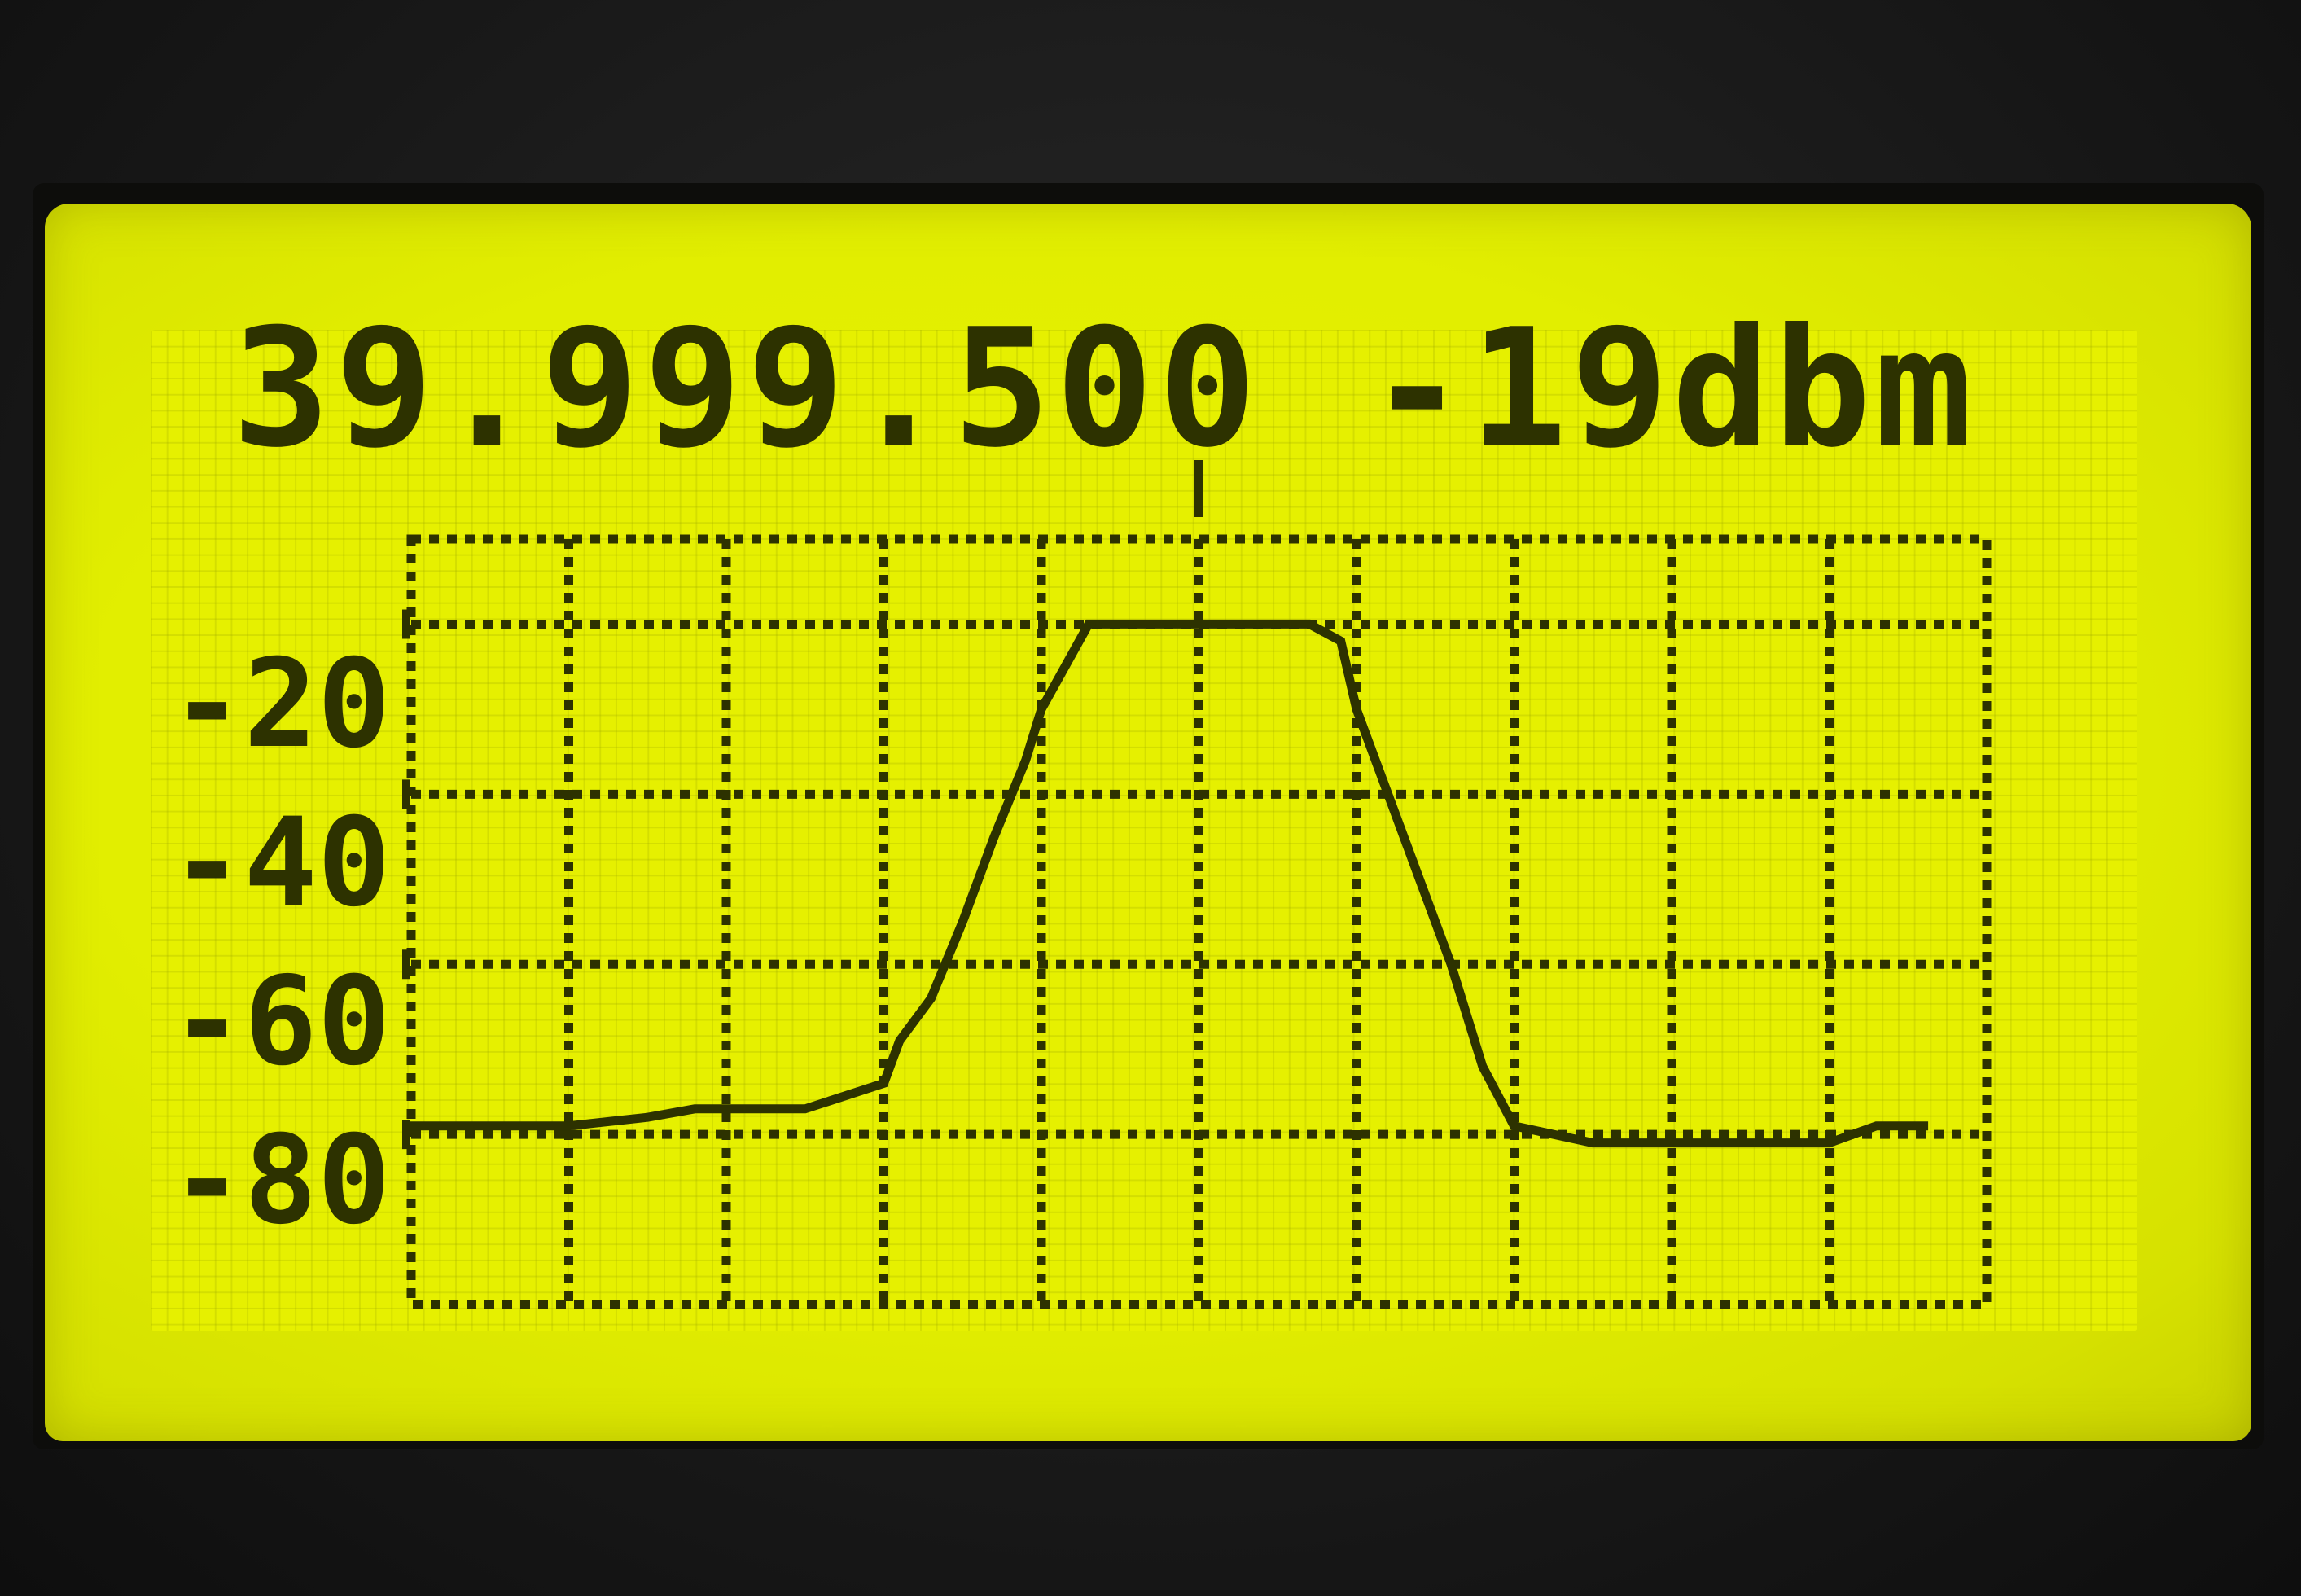  I want to click on y-tick-label: -40, so click(280, 863).